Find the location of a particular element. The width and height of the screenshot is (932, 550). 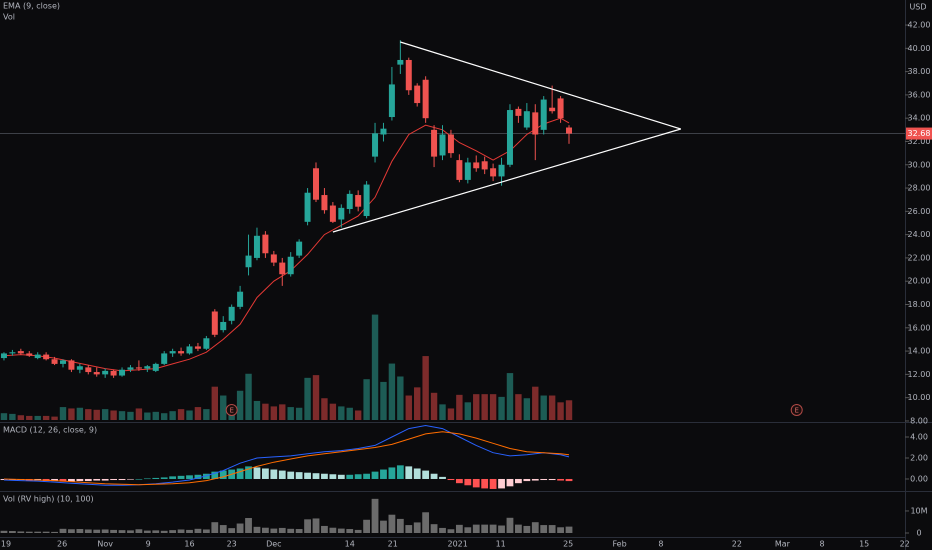

x-tick-label: 11 is located at coordinates (501, 544).